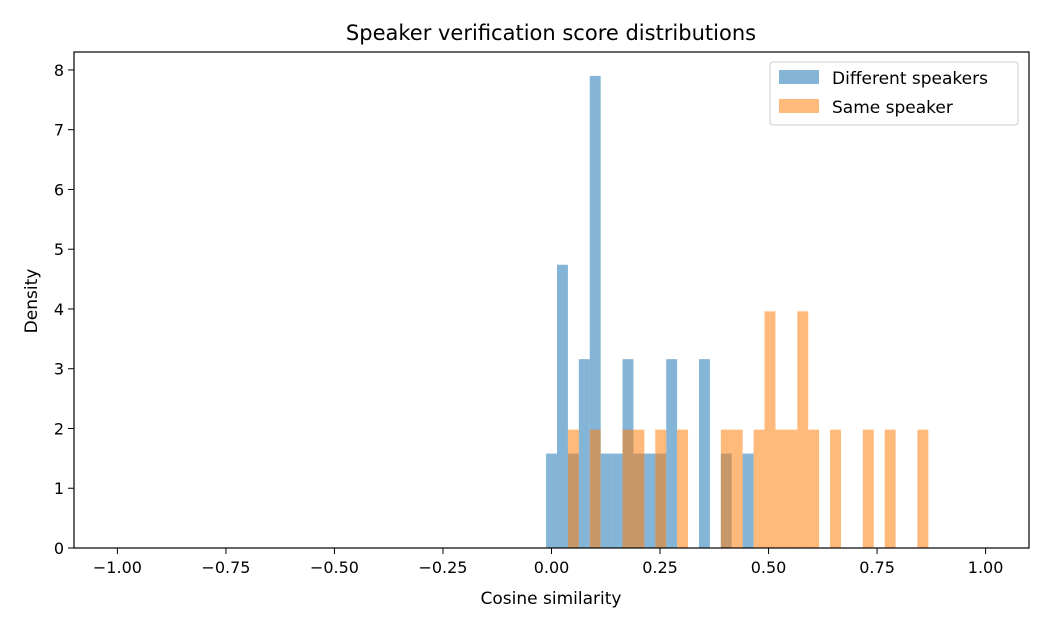  I want to click on x-tick-label-2: −0.50, so click(334, 567).